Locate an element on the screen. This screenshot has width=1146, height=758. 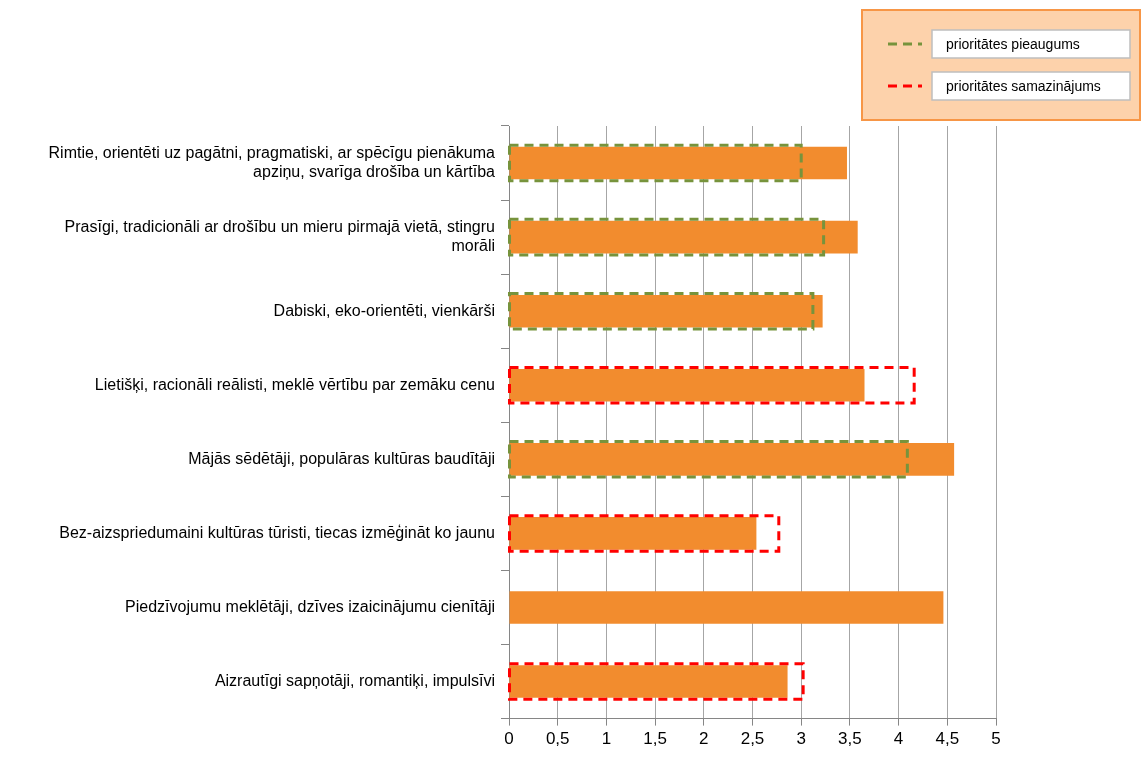
x-tick-label: 2 is located at coordinates (704, 739).